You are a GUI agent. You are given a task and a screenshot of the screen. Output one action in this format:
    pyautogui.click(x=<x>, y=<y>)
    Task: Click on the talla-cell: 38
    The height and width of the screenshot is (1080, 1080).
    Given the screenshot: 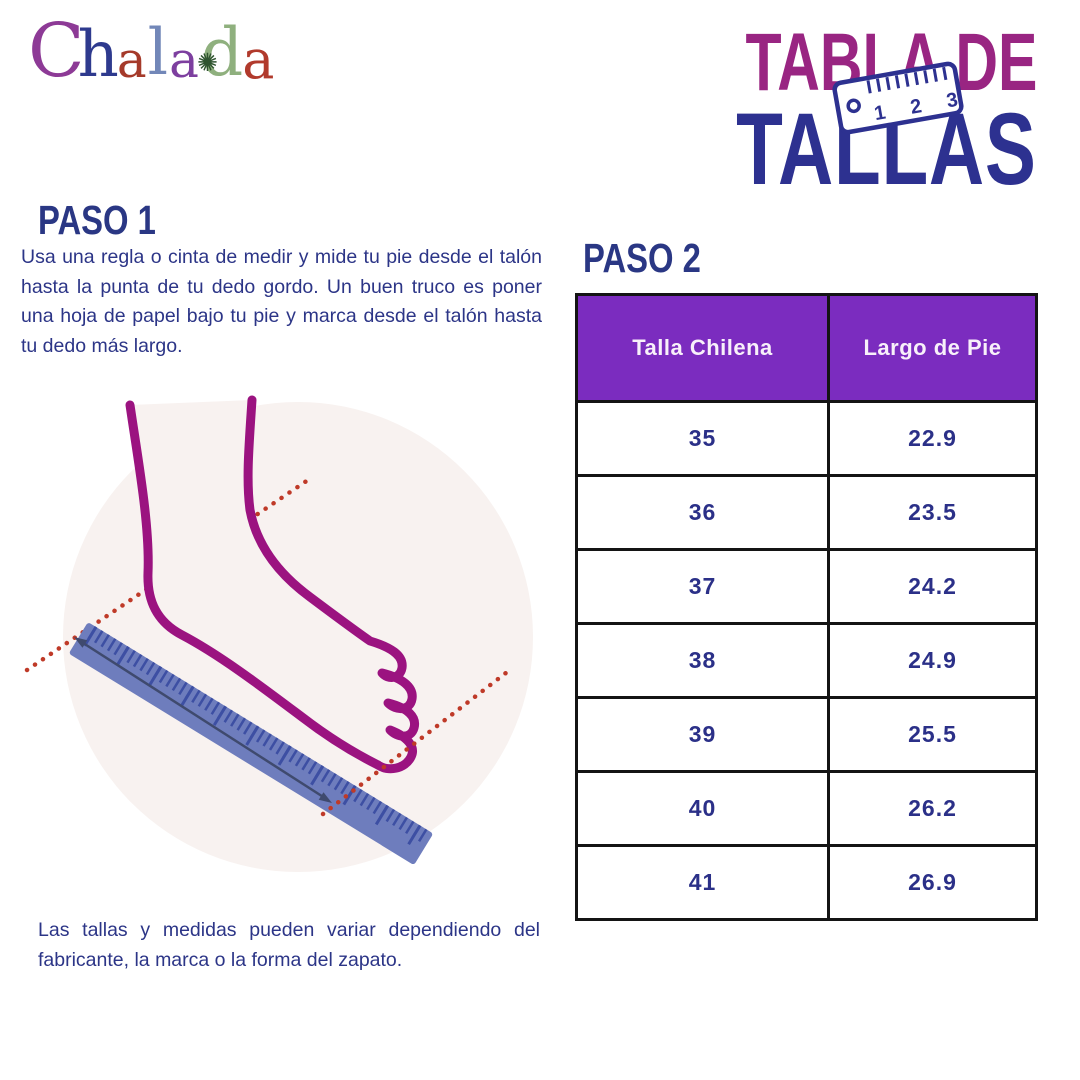 What is the action you would take?
    pyautogui.click(x=702, y=660)
    